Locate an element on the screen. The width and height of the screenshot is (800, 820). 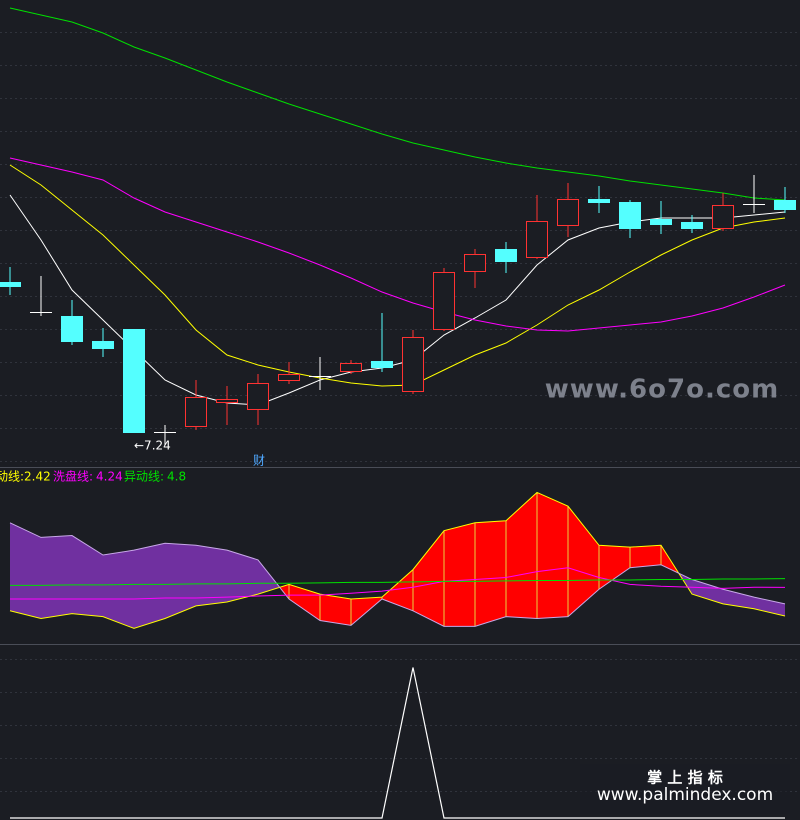
legend-name: 异动线: is located at coordinates (144, 477).